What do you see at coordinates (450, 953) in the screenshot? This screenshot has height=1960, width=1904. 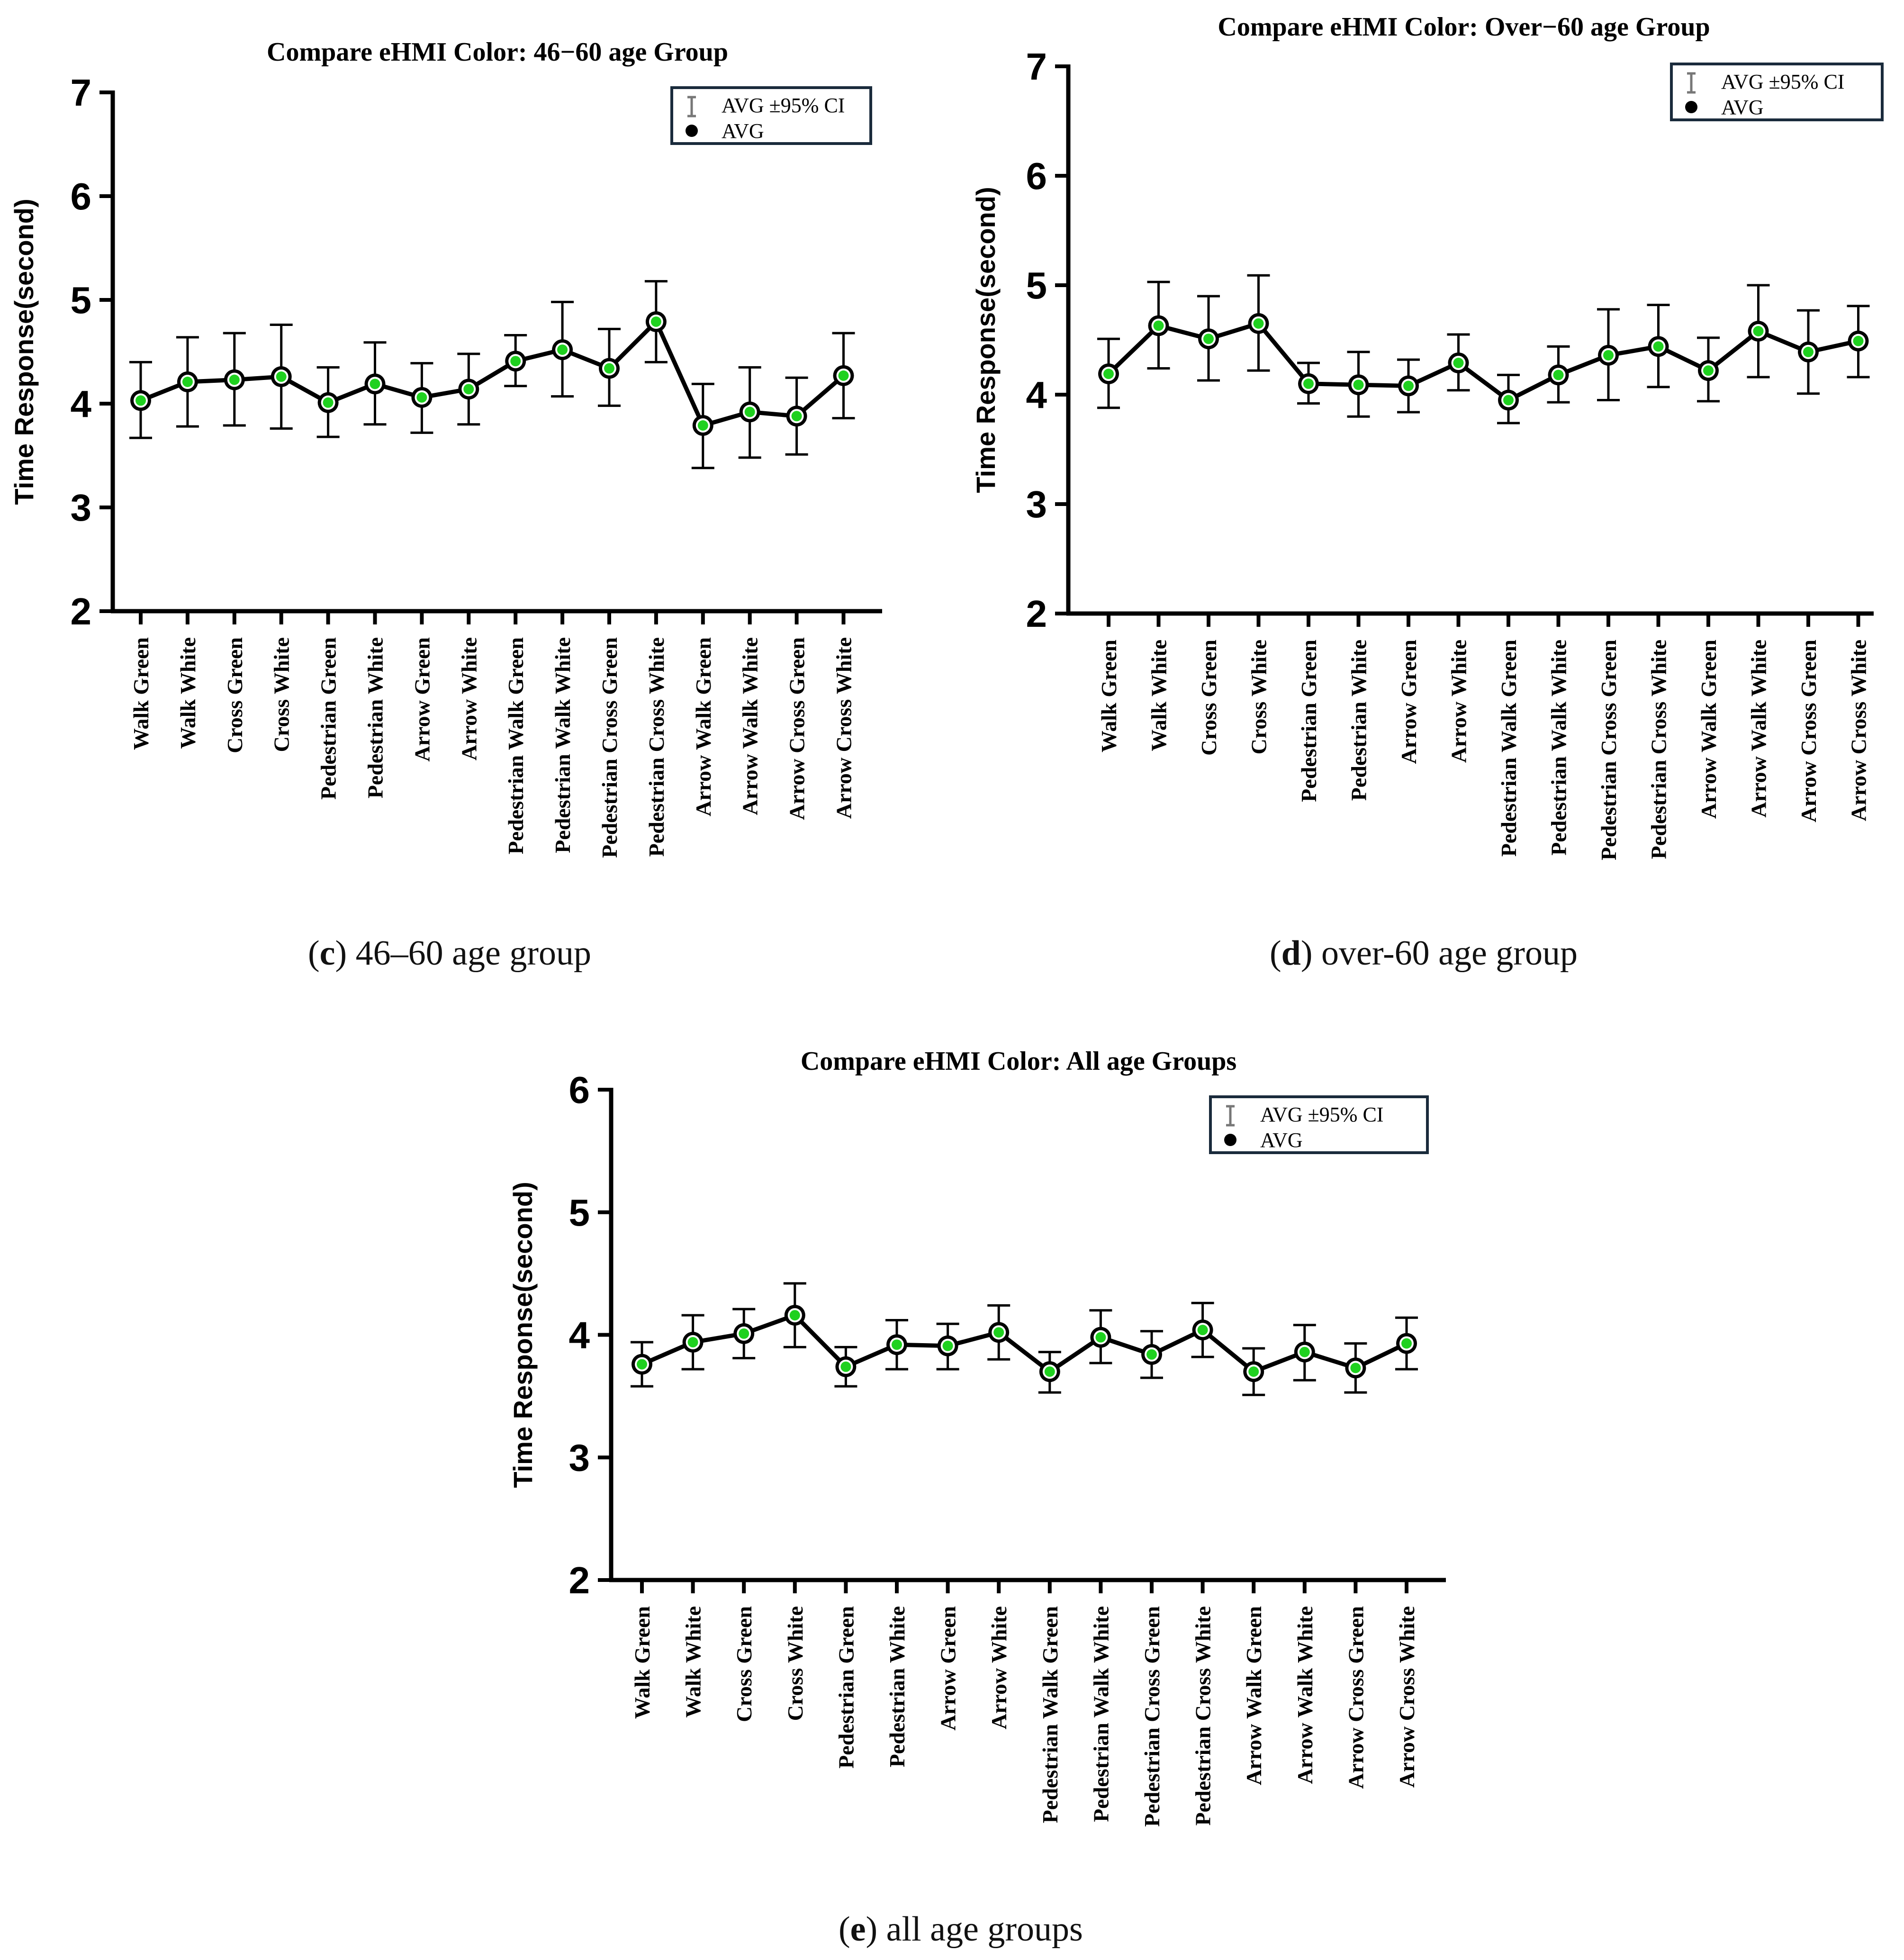 I see `caption-c: (c) 46–60 age group` at bounding box center [450, 953].